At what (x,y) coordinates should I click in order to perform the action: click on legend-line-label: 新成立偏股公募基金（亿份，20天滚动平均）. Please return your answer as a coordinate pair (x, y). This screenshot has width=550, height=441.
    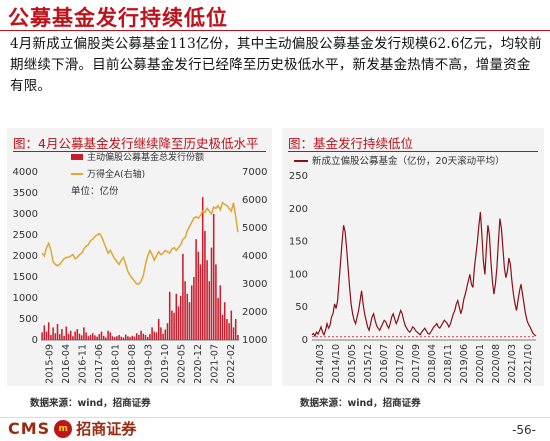
    Looking at the image, I should click on (408, 161).